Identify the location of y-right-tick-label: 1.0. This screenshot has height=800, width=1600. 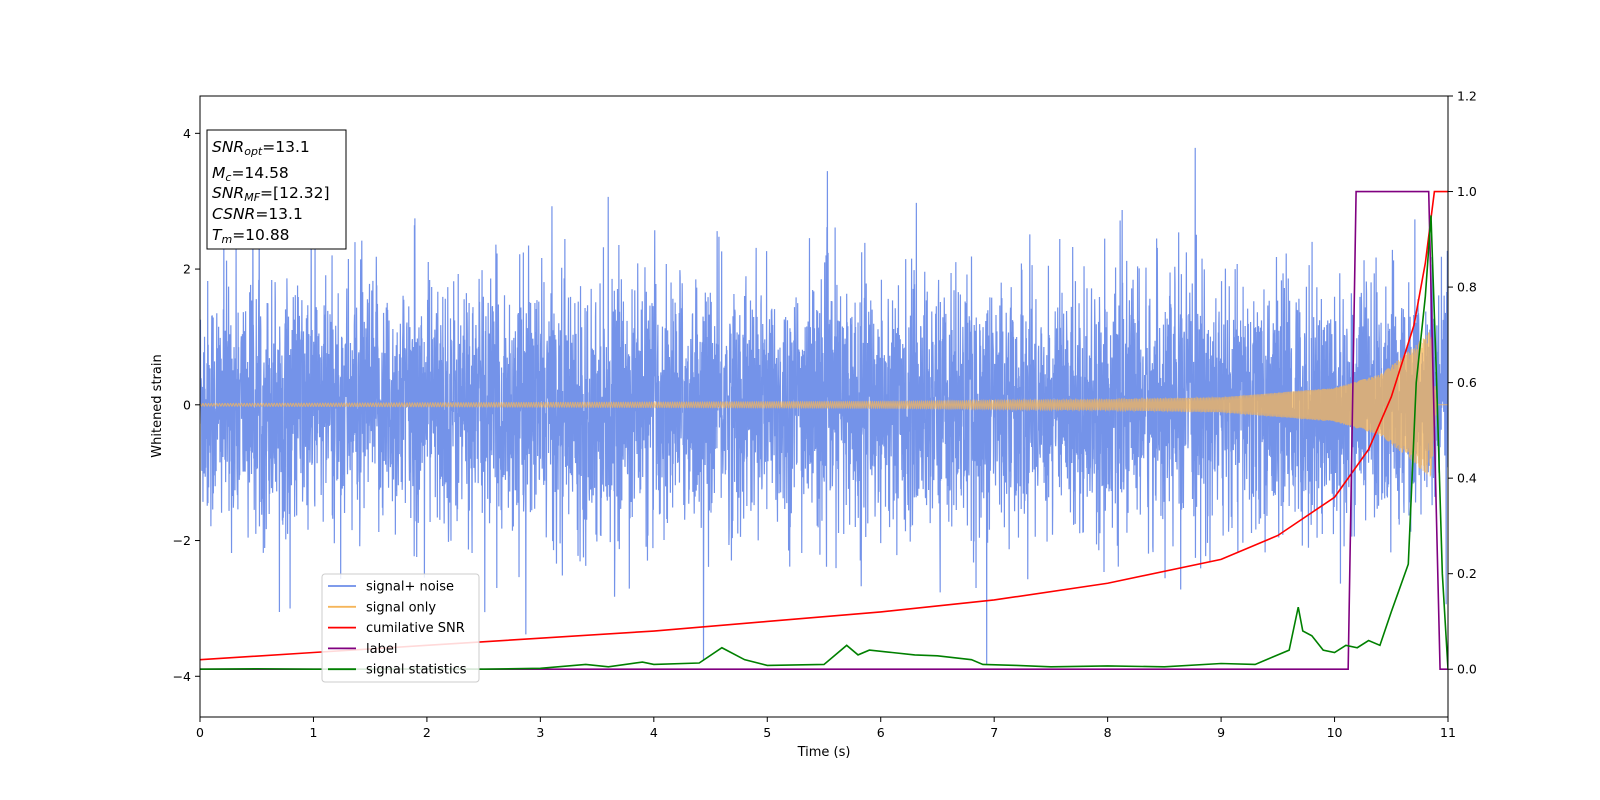
(1467, 191).